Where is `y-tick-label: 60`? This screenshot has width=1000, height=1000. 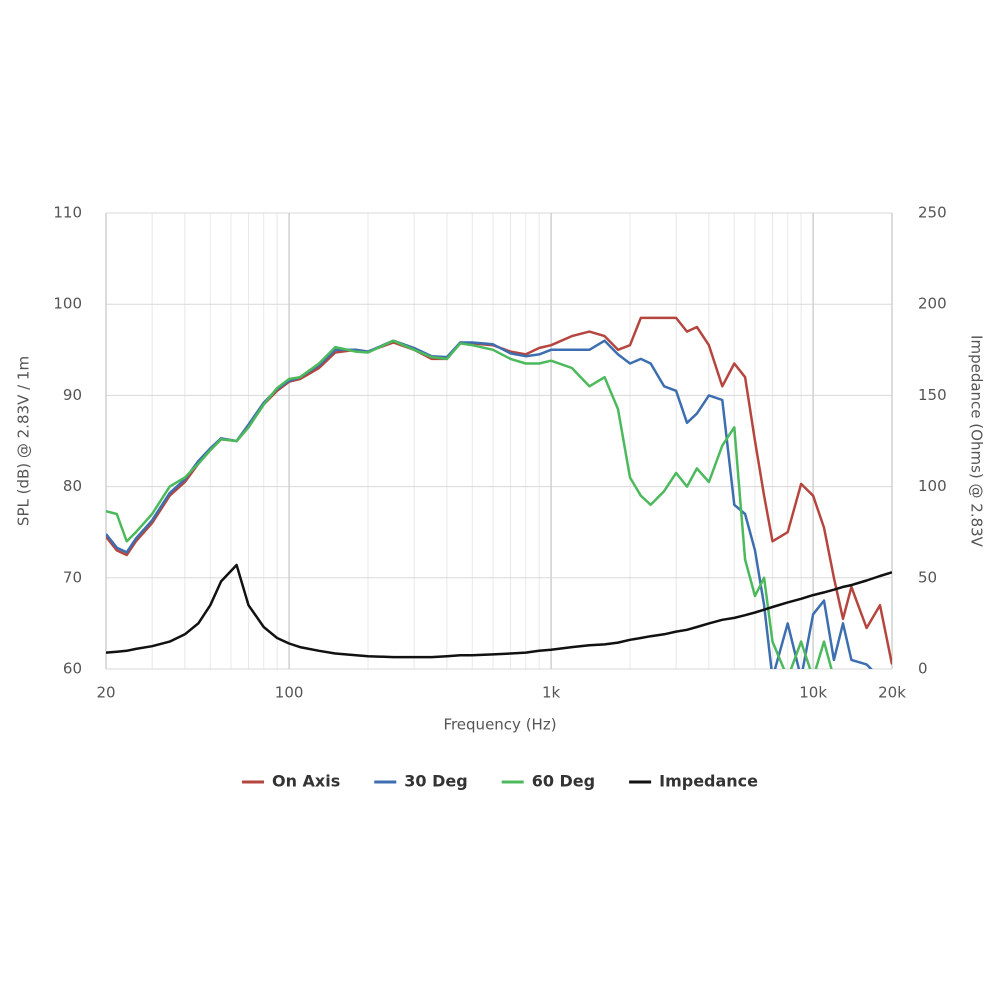 y-tick-label: 60 is located at coordinates (72, 669).